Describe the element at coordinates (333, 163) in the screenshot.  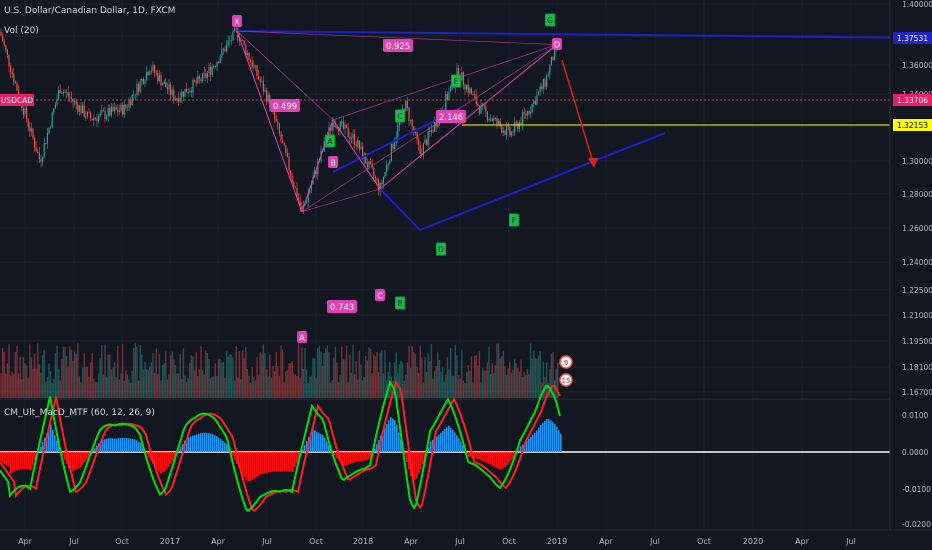
I see `vertex-b-label: B` at that location.